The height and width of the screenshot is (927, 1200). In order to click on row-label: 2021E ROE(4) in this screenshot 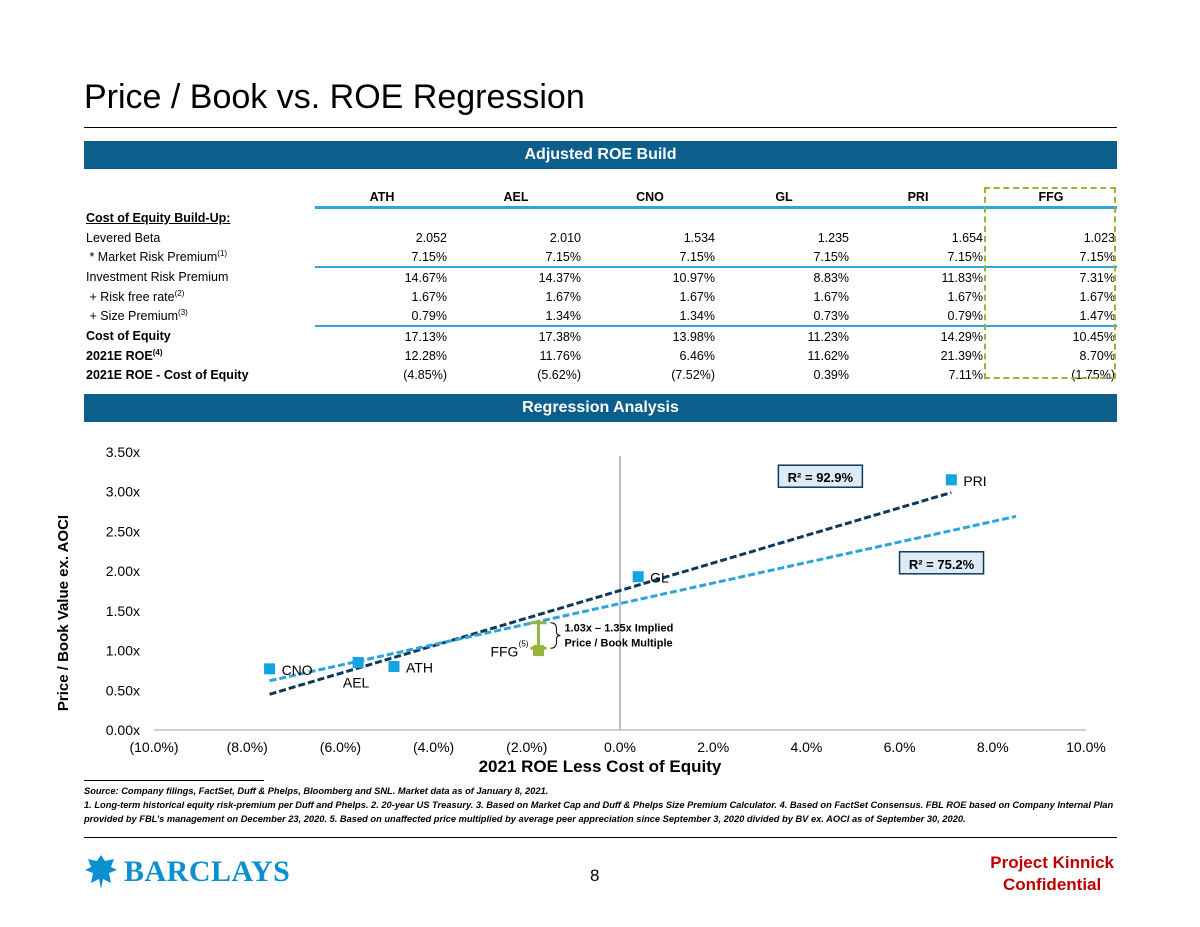, I will do `click(199, 355)`.